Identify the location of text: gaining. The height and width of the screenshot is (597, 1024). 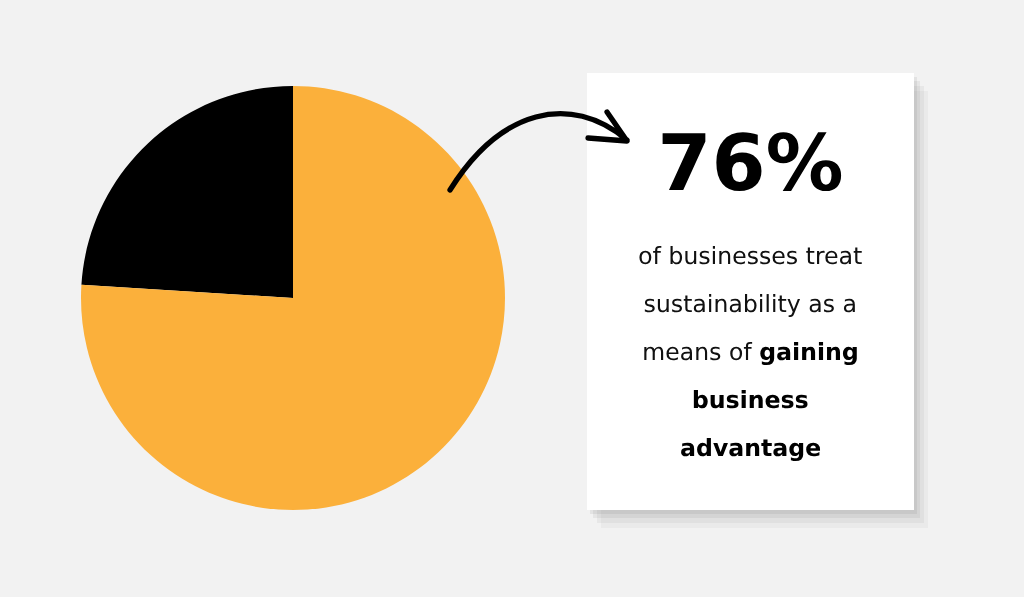
(808, 354).